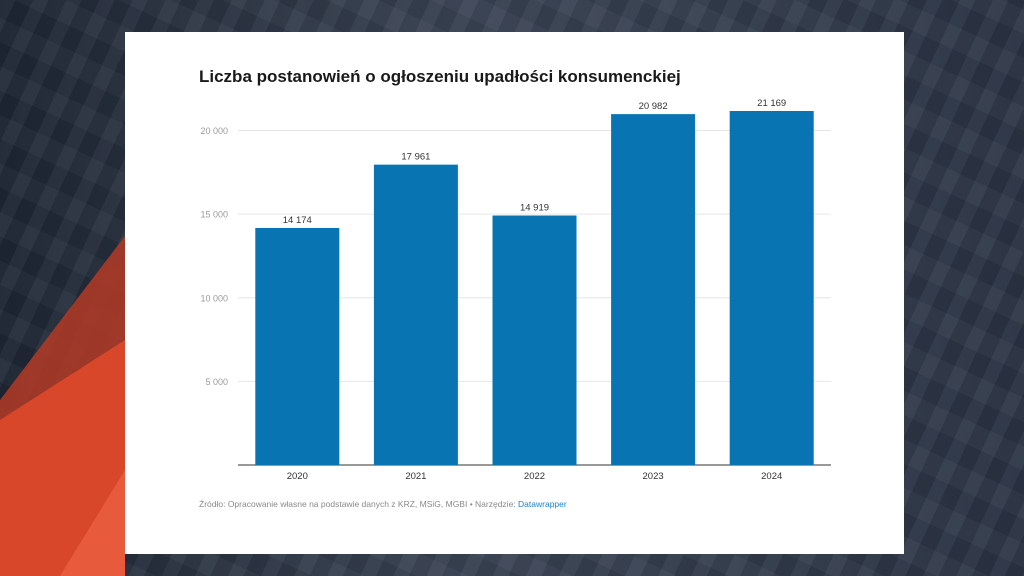 The image size is (1024, 576). What do you see at coordinates (653, 289) in the screenshot?
I see `bar-2023` at bounding box center [653, 289].